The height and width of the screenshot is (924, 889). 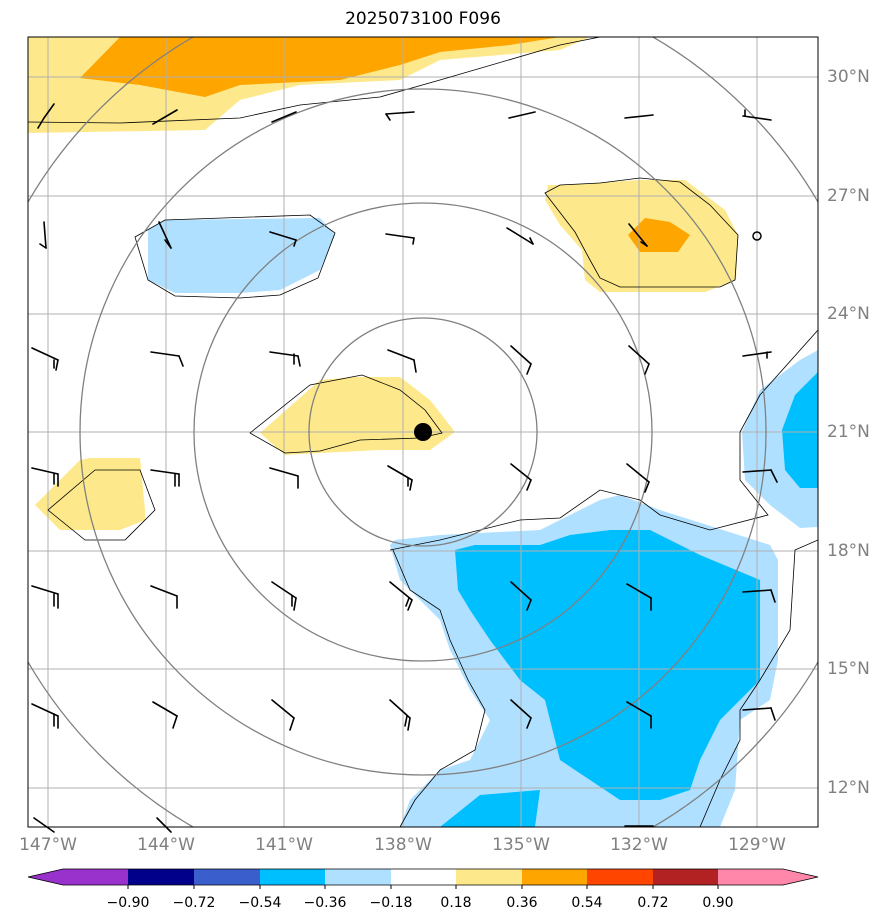 What do you see at coordinates (848, 788) in the screenshot?
I see `lat-label-12n: 12°N` at bounding box center [848, 788].